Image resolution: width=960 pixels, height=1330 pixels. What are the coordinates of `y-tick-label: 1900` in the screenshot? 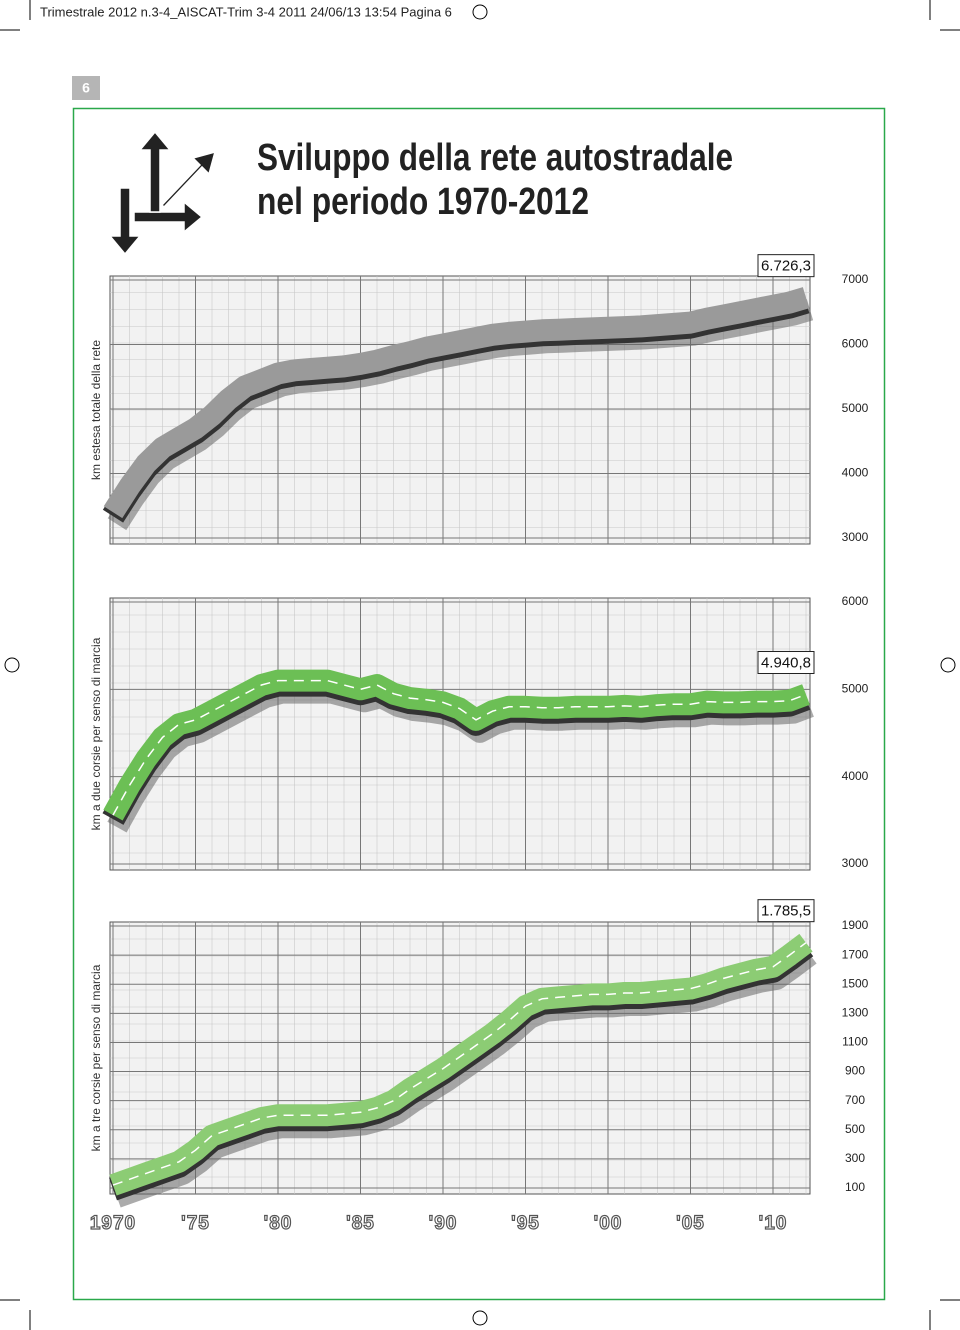 It's located at (855, 925).